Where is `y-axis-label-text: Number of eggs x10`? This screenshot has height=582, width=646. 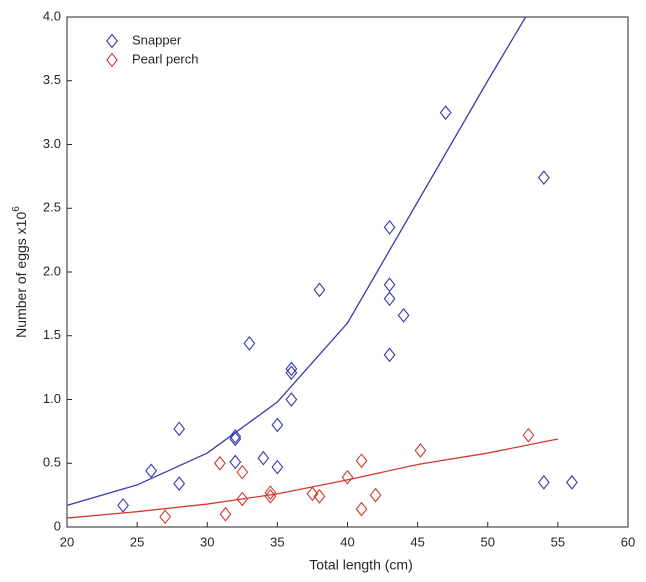
y-axis-label-text: Number of eggs x10 is located at coordinates (21, 275).